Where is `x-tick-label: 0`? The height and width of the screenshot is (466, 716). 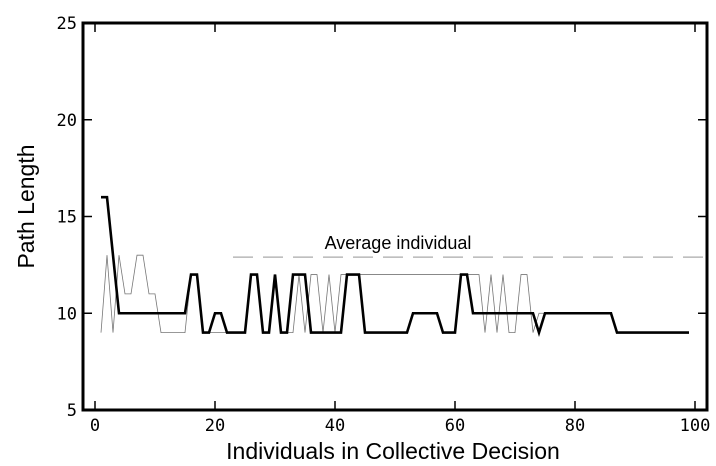
x-tick-label: 0 is located at coordinates (95, 426).